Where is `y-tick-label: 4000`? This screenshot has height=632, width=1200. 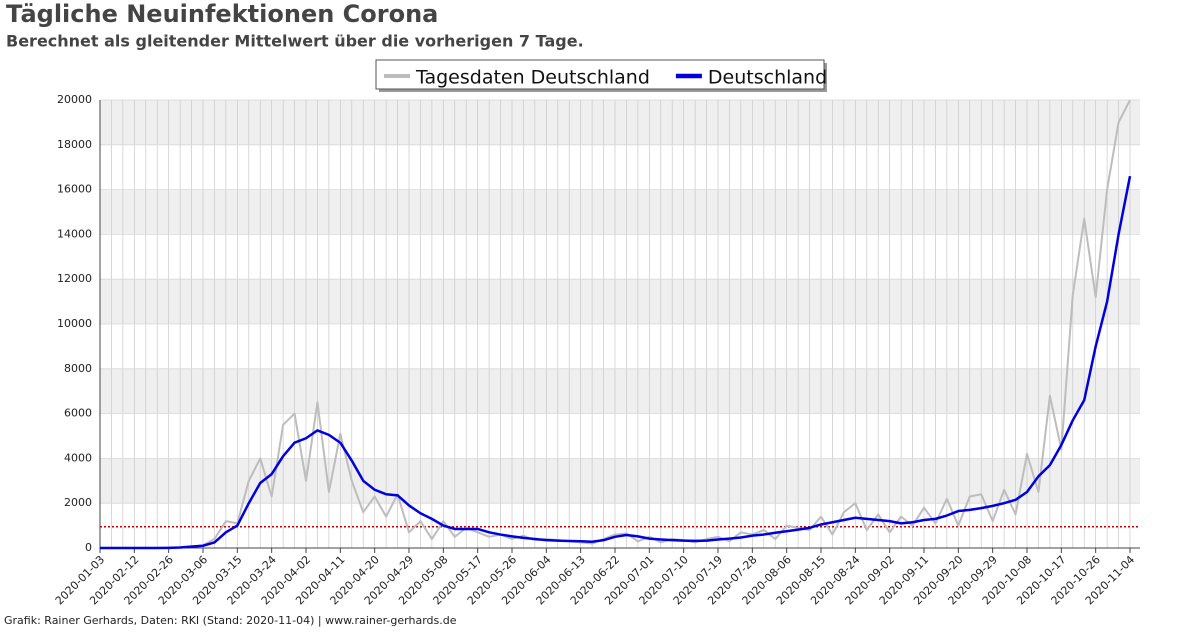
y-tick-label: 4000 is located at coordinates (78, 457).